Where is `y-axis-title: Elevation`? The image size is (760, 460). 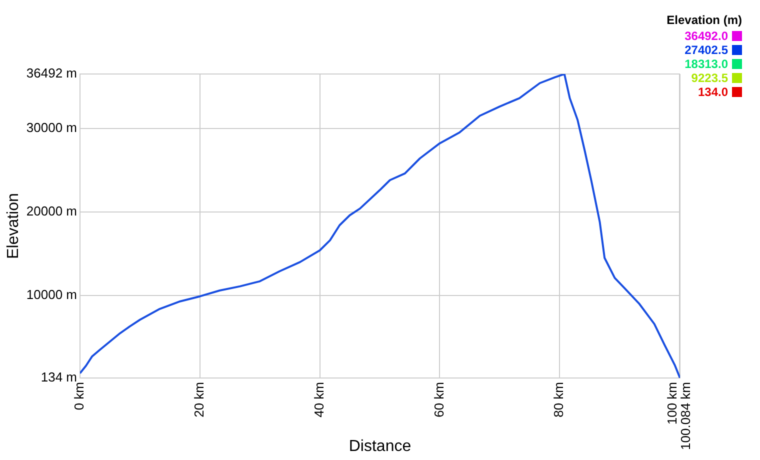 y-axis-title: Elevation is located at coordinates (13, 226).